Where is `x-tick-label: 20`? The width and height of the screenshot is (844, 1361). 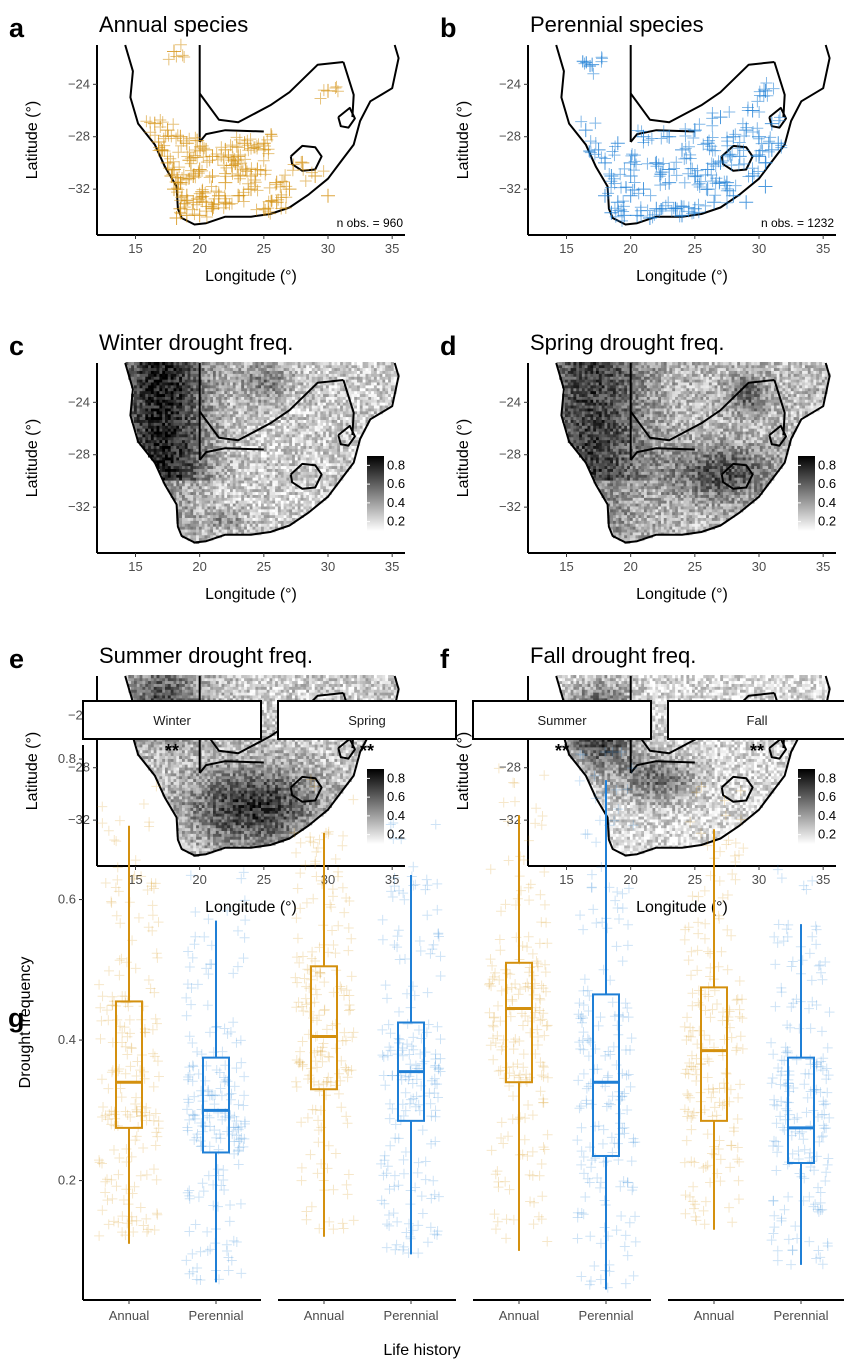 x-tick-label: 20 is located at coordinates (199, 566).